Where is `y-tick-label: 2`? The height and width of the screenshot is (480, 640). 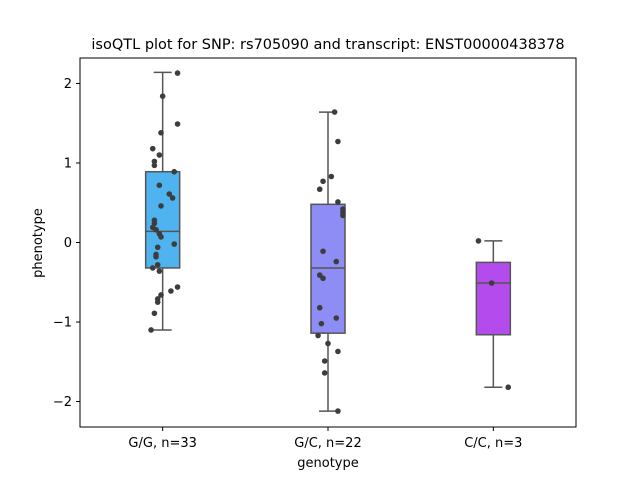 y-tick-label: 2 is located at coordinates (68, 84).